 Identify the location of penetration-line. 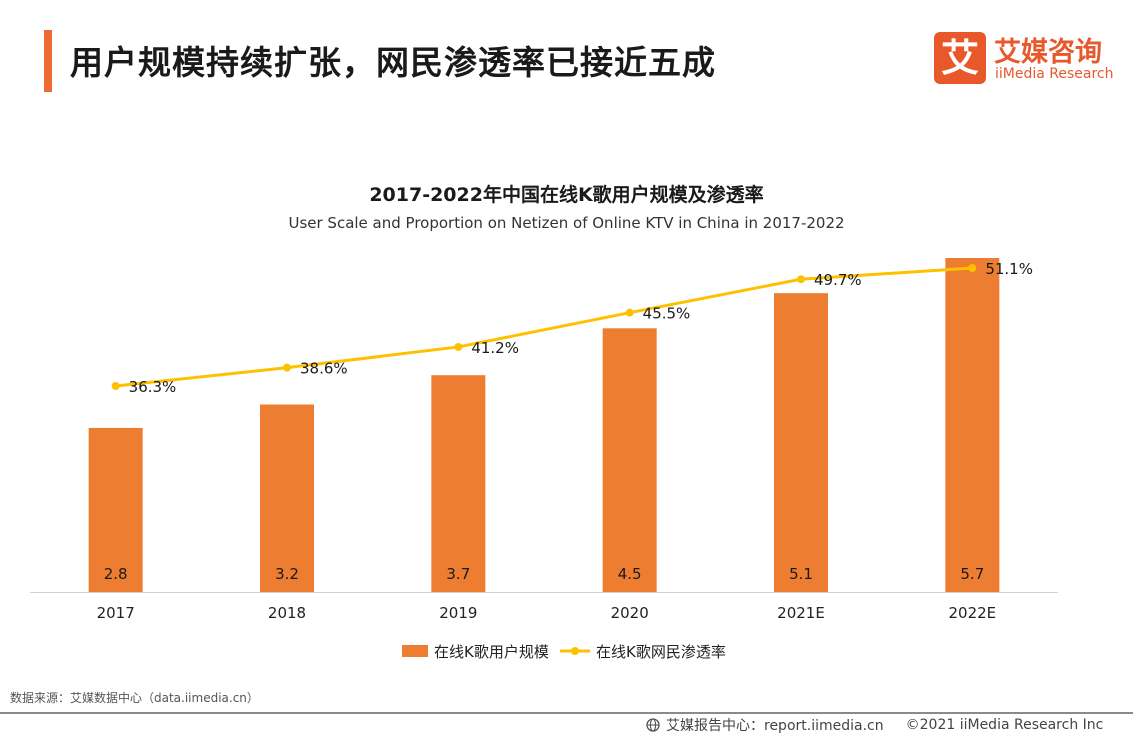
(544, 327).